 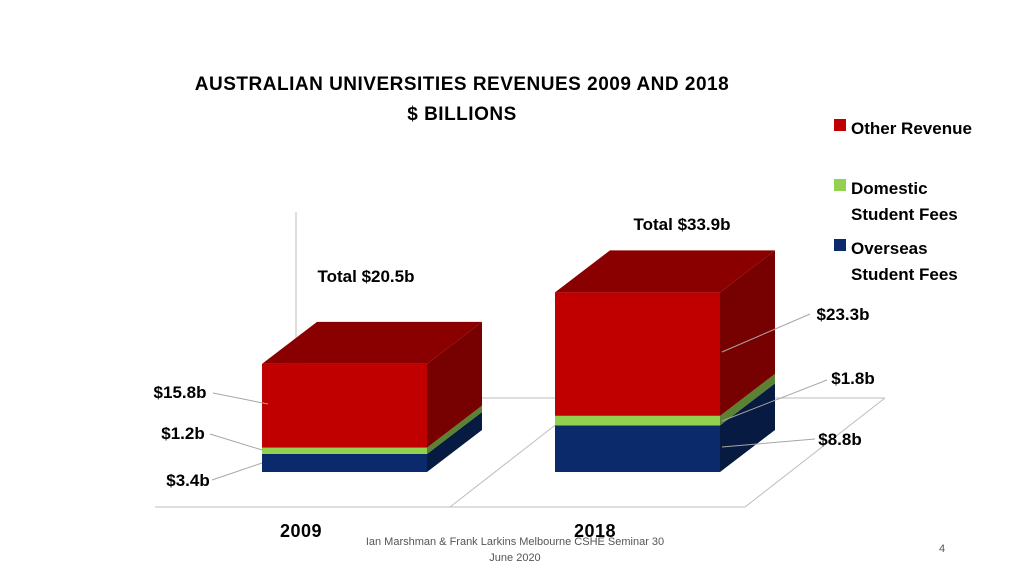 I want to click on legend-item-2: Overseas Student Fees, so click(x=896, y=261).